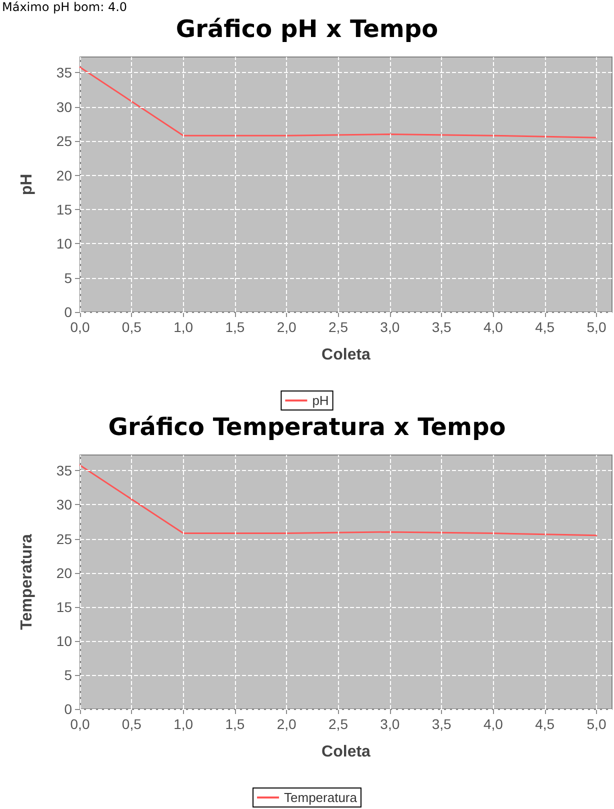  What do you see at coordinates (320, 400) in the screenshot?
I see `legend-label: pH` at bounding box center [320, 400].